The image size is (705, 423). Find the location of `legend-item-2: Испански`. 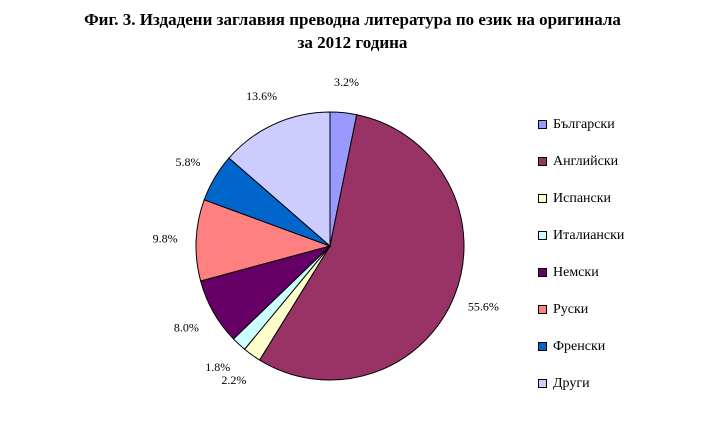

legend-item-2: Испански is located at coordinates (613, 198).